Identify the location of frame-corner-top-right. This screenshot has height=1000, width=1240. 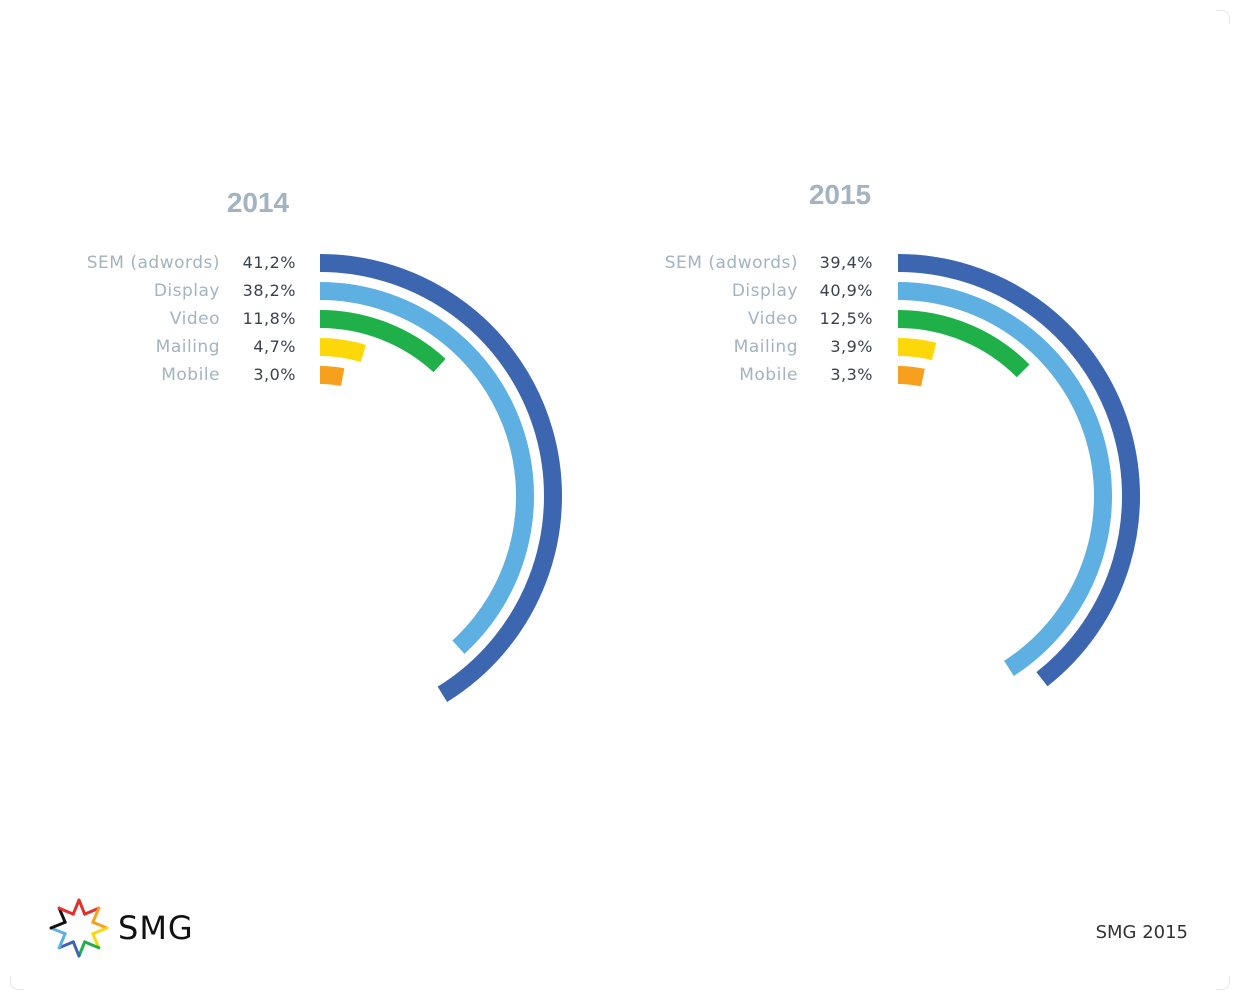
(1223, 16).